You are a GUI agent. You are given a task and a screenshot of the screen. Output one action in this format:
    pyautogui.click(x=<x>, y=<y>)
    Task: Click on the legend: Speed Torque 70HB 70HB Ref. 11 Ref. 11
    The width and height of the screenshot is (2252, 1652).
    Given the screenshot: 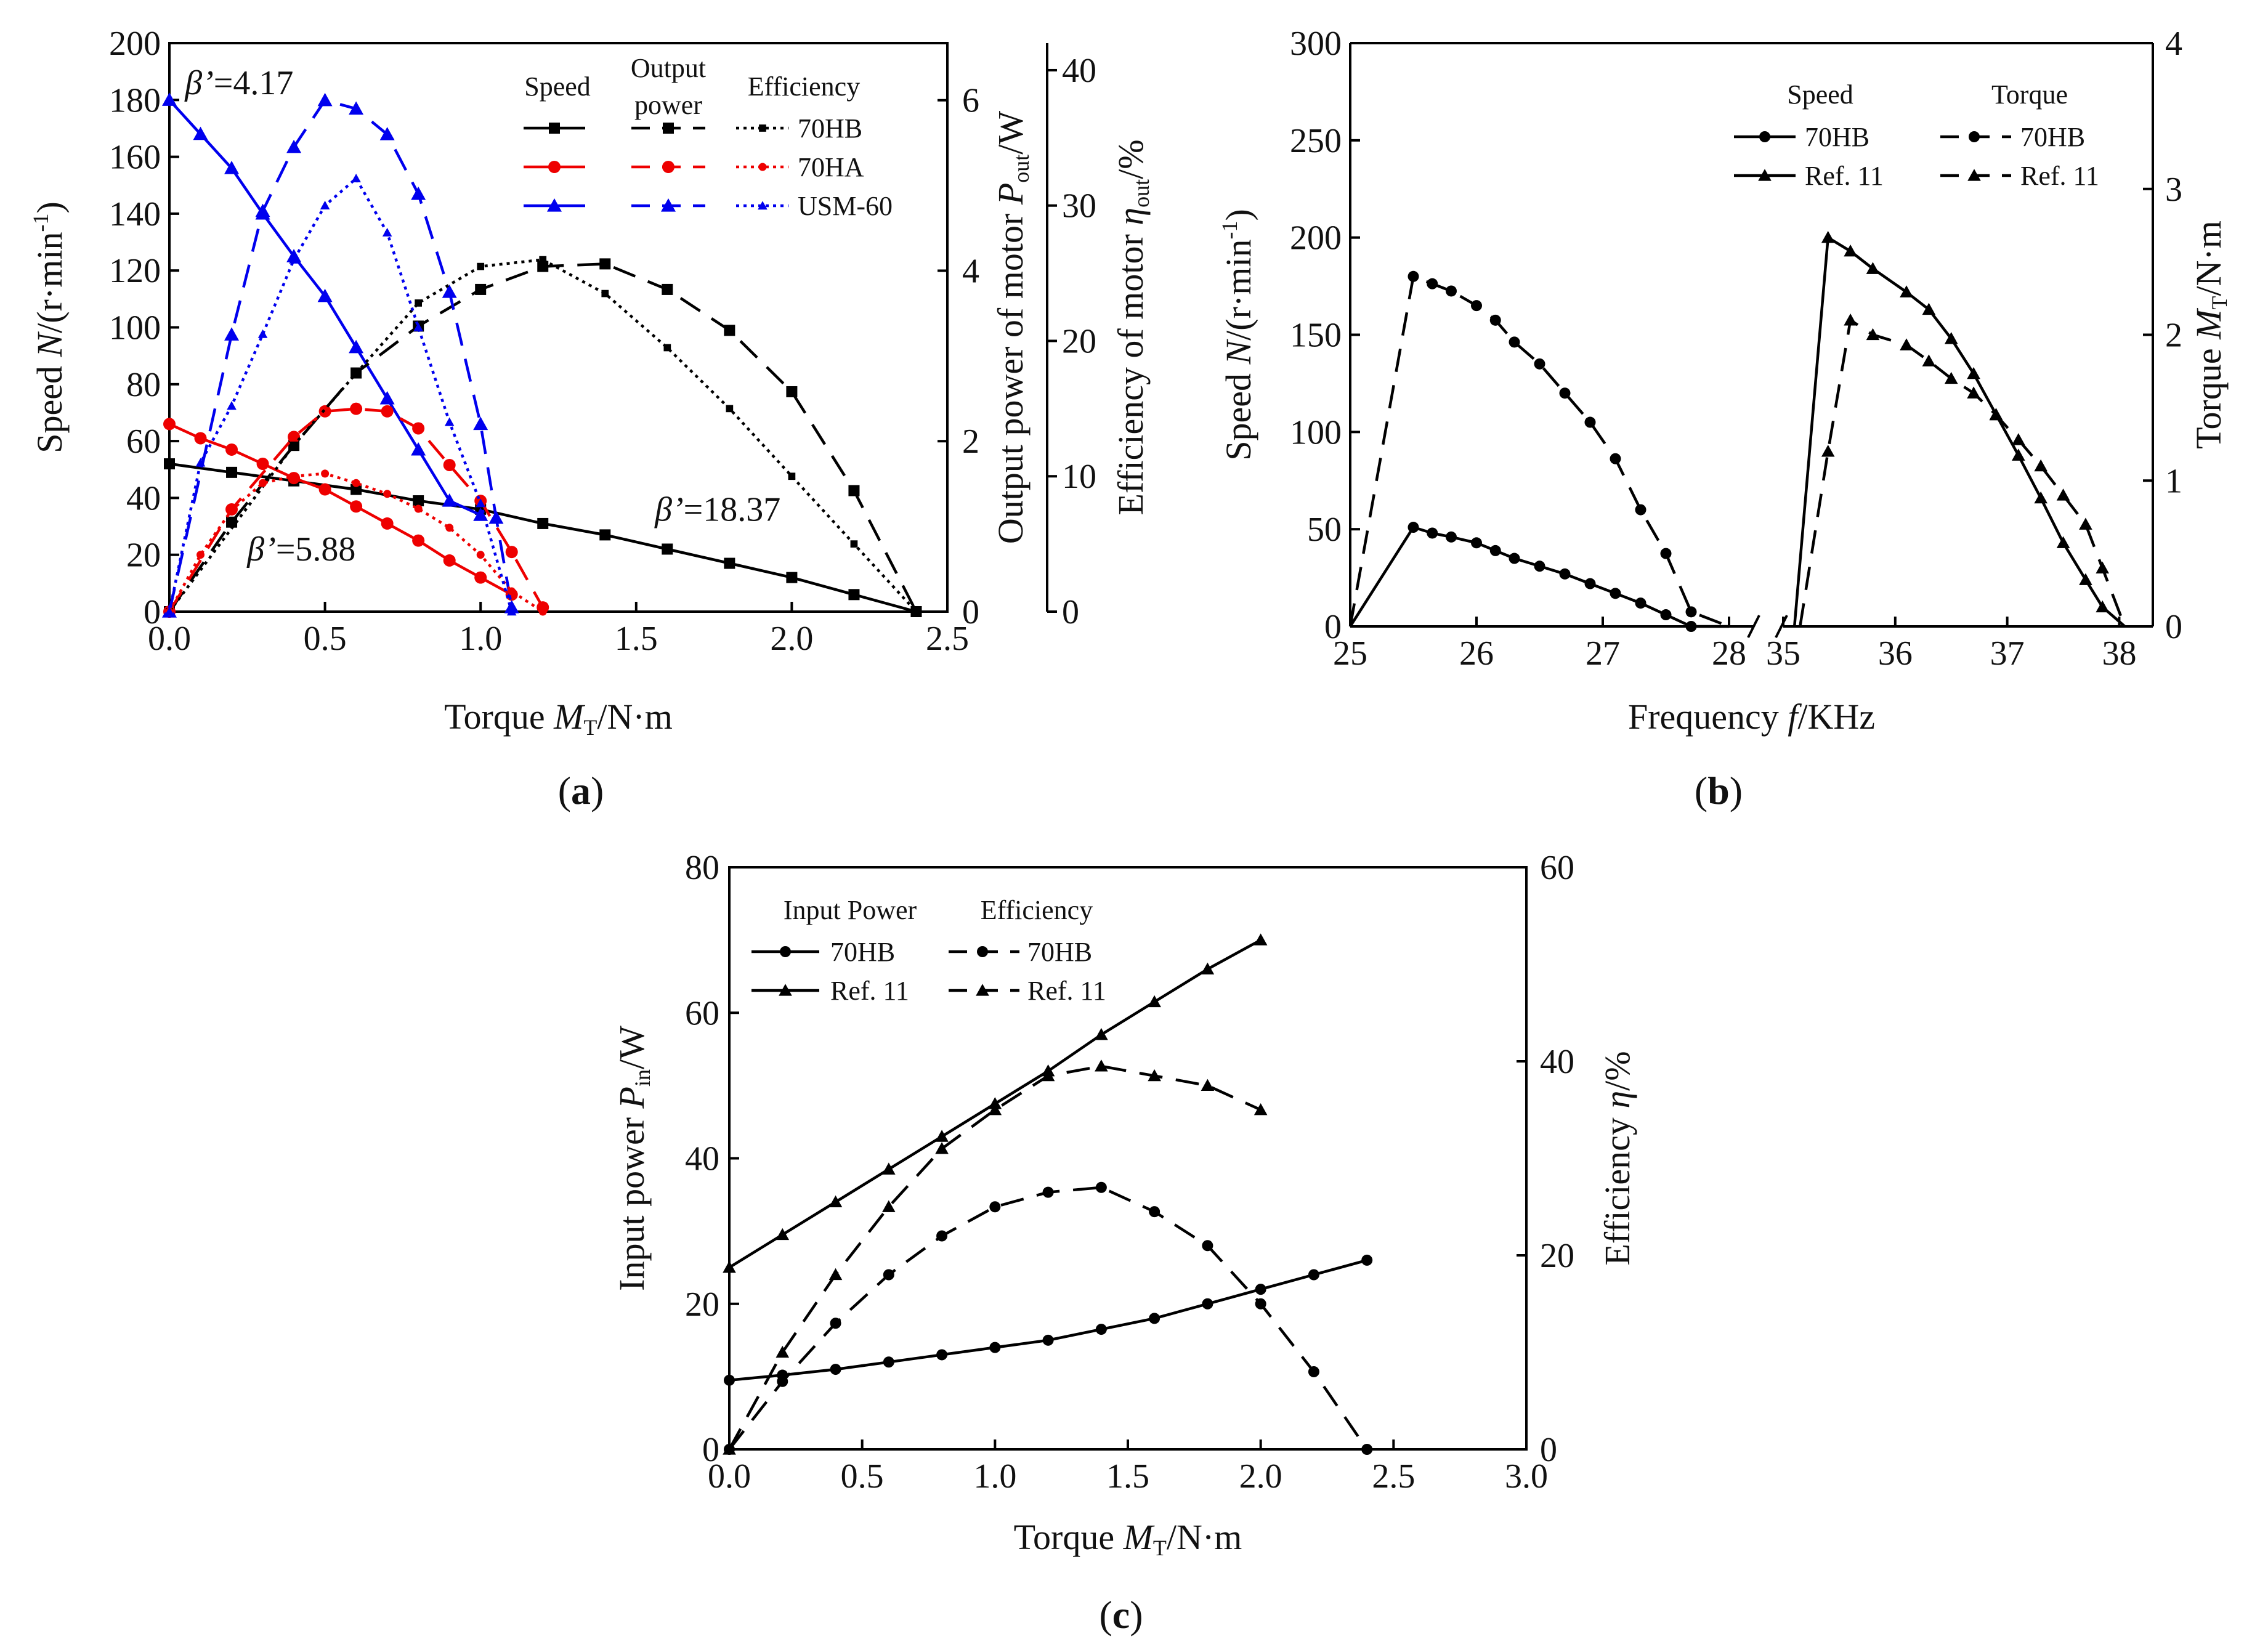 What is the action you would take?
    pyautogui.click(x=1916, y=135)
    